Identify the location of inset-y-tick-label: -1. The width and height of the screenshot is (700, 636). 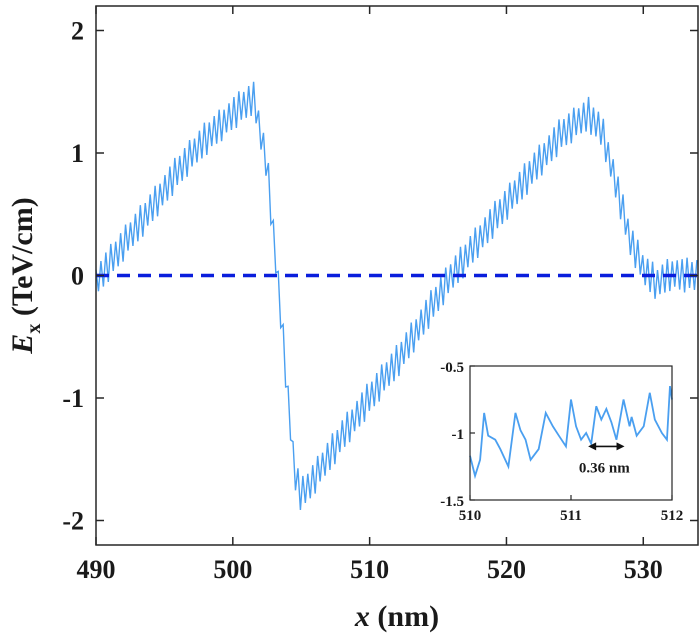
(458, 435).